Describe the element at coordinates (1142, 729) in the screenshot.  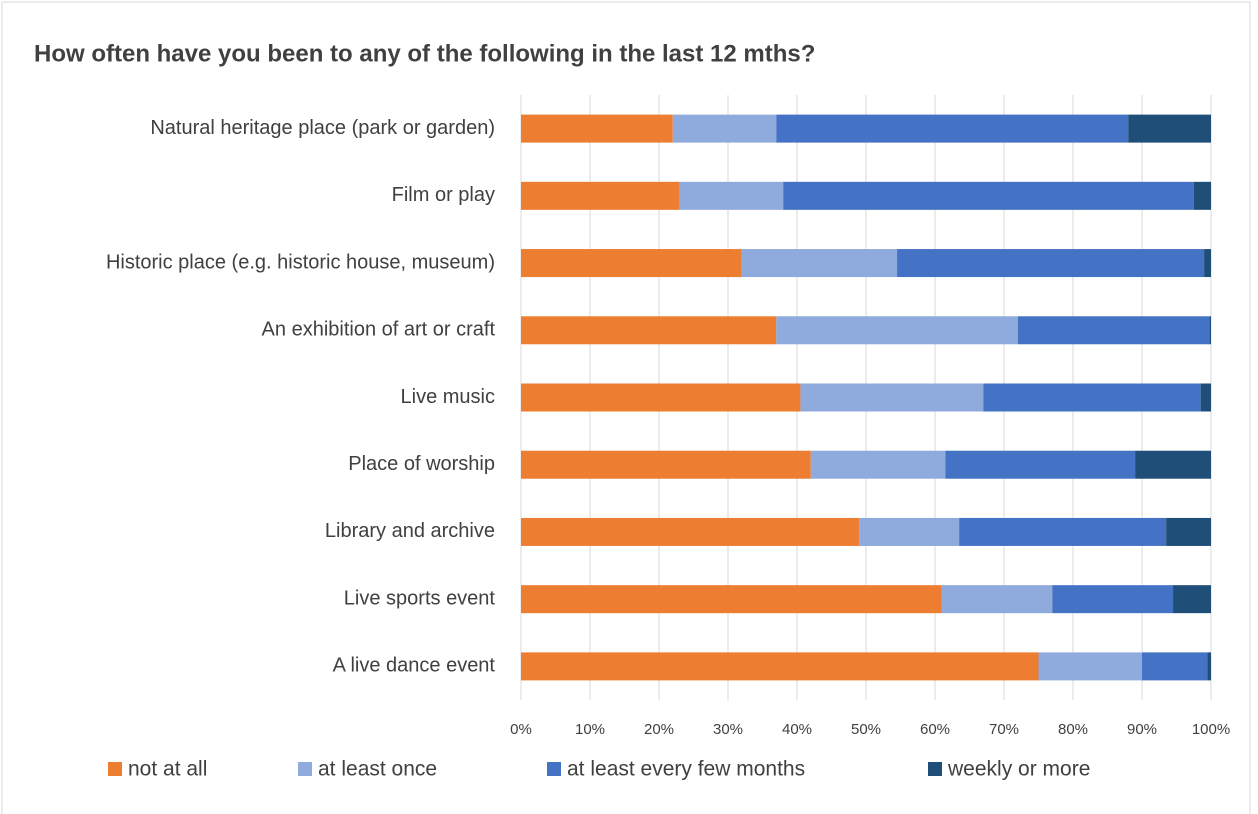
I see `x-tick-label: 90%` at that location.